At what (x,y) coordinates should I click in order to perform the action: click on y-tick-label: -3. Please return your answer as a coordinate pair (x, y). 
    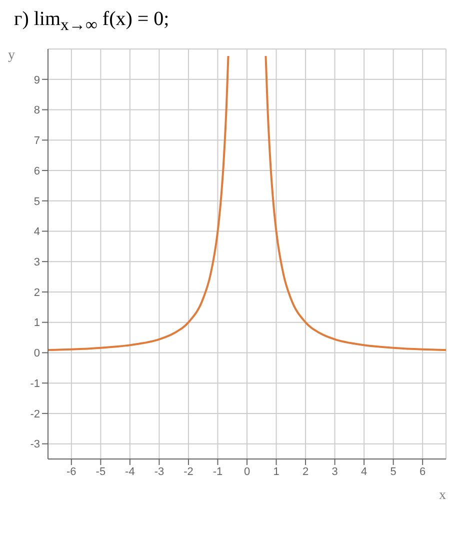
    Looking at the image, I should click on (35, 444).